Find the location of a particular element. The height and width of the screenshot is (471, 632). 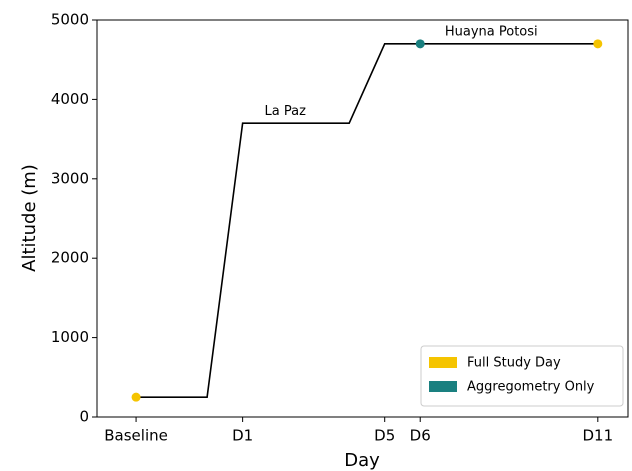

legend-label: Aggregometry Only is located at coordinates (531, 387).